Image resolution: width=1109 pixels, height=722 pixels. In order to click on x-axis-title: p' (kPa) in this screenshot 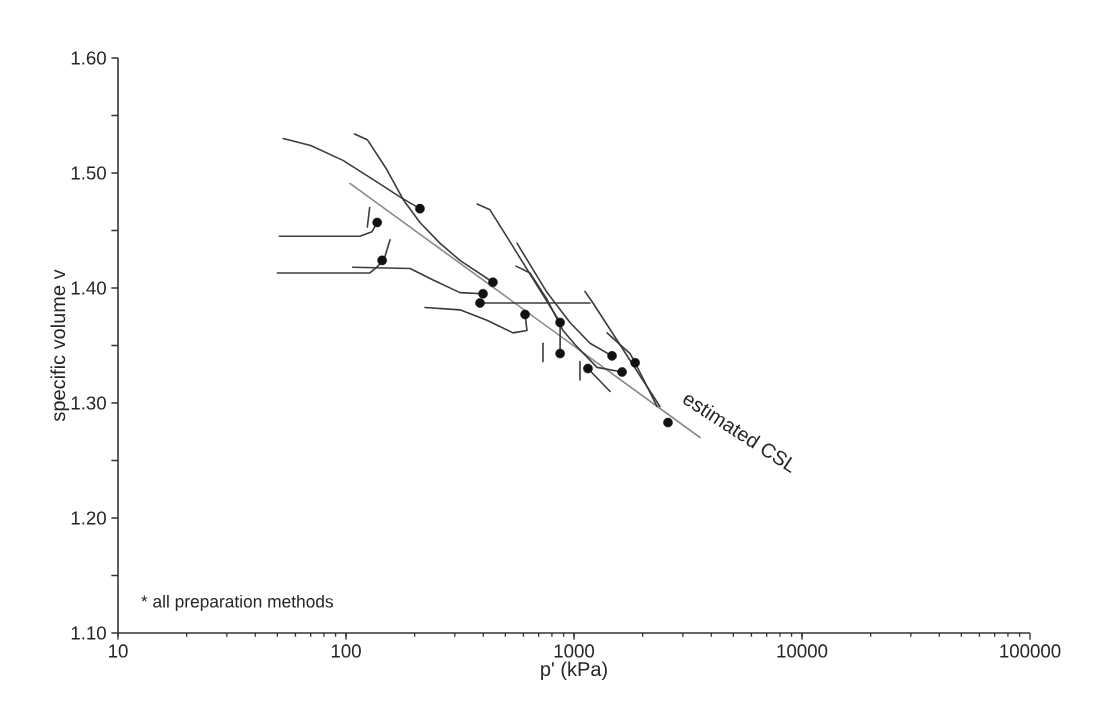, I will do `click(574, 671)`.